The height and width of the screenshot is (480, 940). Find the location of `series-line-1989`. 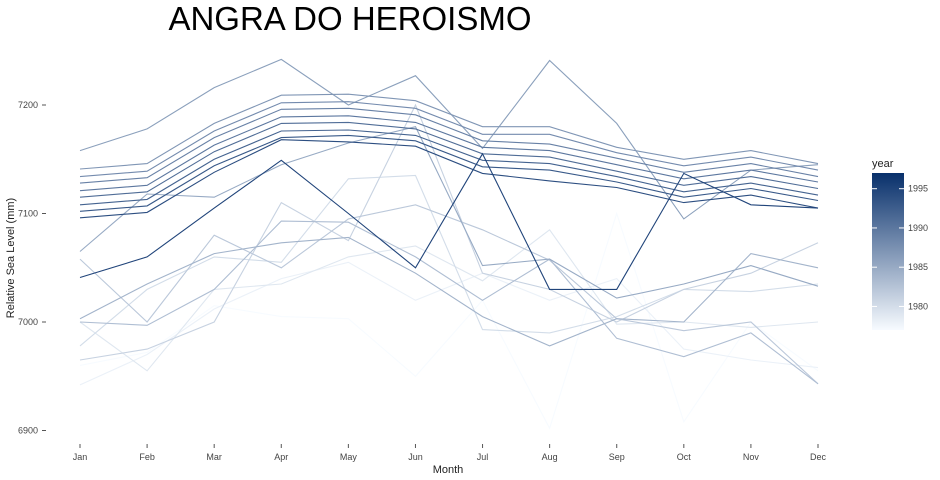

series-line-1989 is located at coordinates (449, 145).